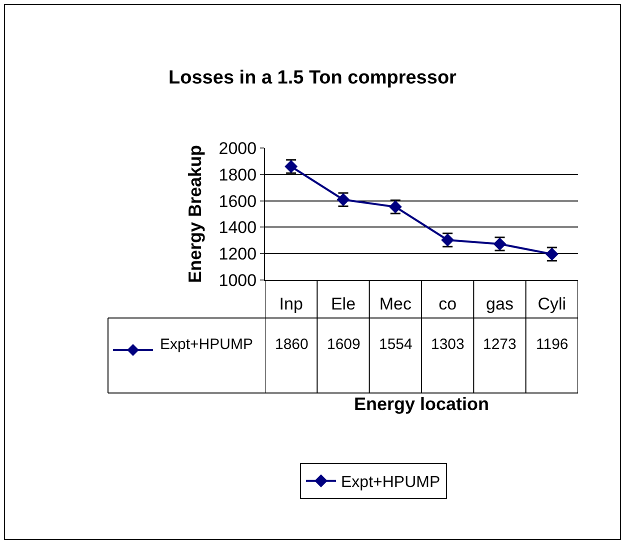 The width and height of the screenshot is (625, 542). I want to click on x-tick-label: Ele, so click(343, 304).